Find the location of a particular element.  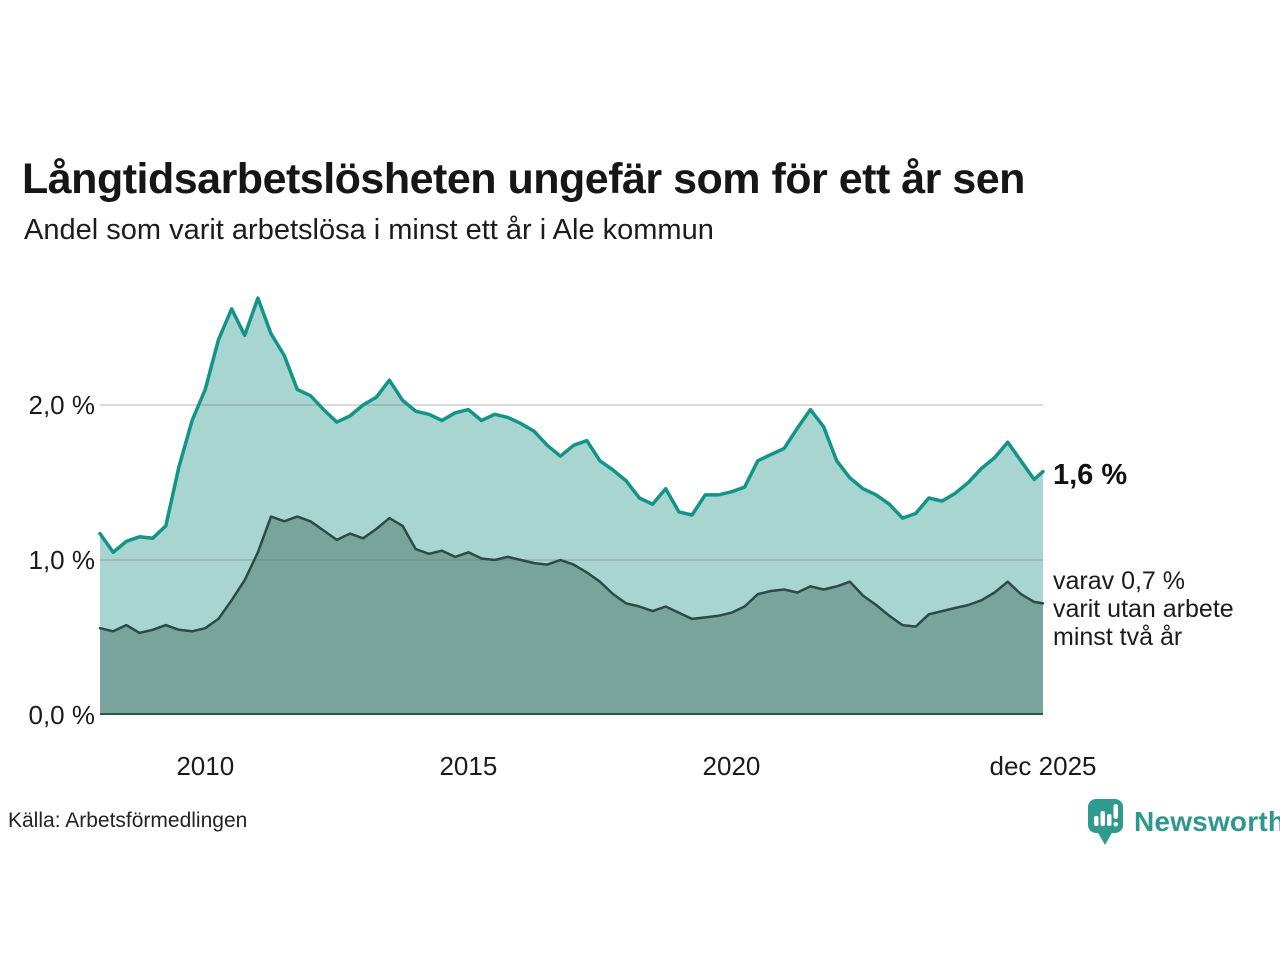

total-end-value-label: 1,6 % is located at coordinates (1090, 475).